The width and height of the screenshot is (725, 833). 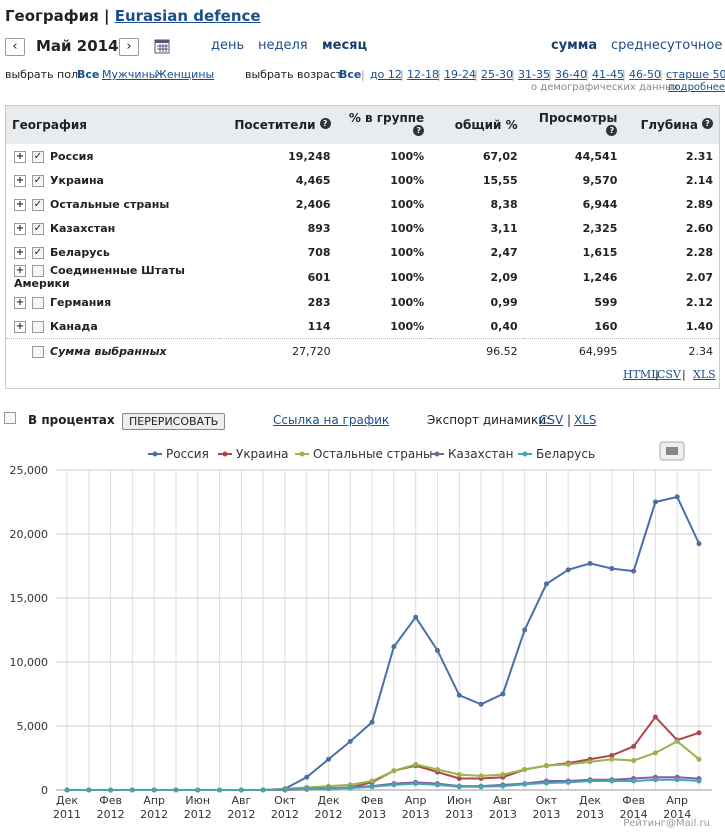 I want to click on month: Май 2014, so click(x=77, y=46).